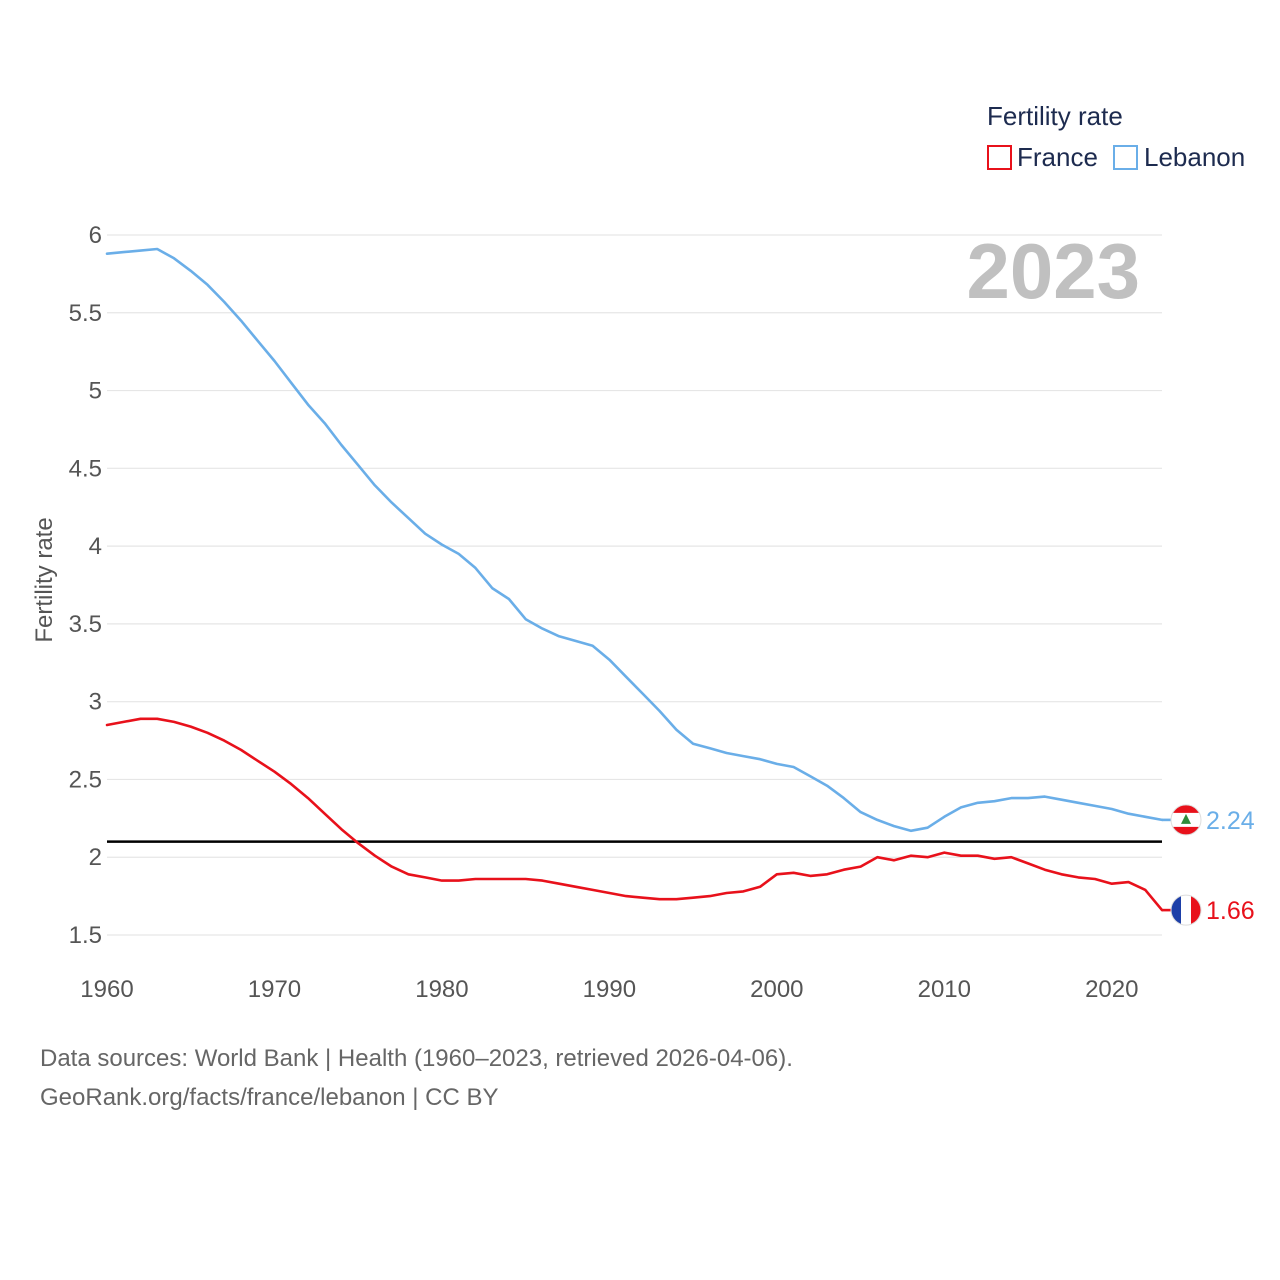 This screenshot has height=1280, width=1280. Describe the element at coordinates (776, 989) in the screenshot. I see `x-tick-label: 2000` at that location.